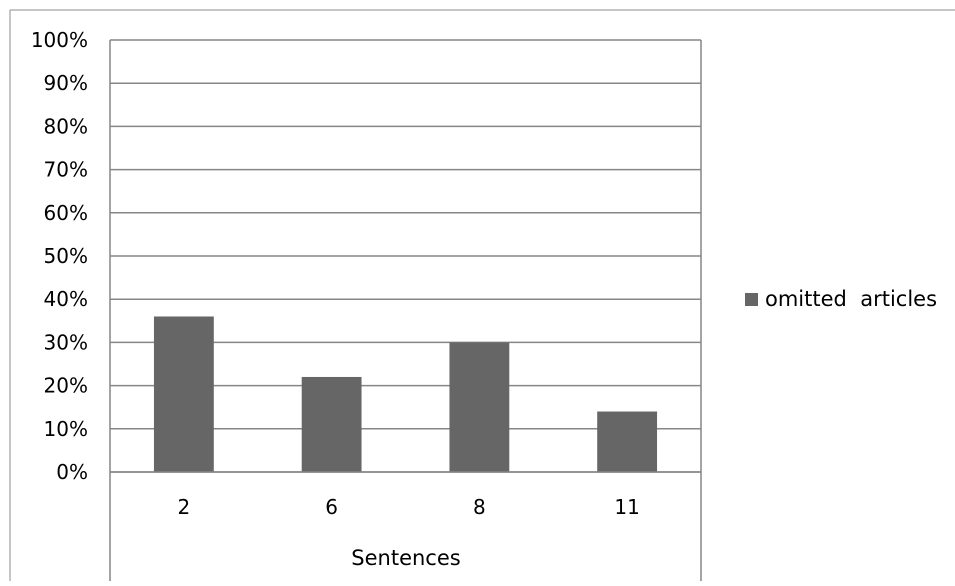 The image size is (955, 586). What do you see at coordinates (66, 256) in the screenshot?
I see `y-tick-label: 50%` at bounding box center [66, 256].